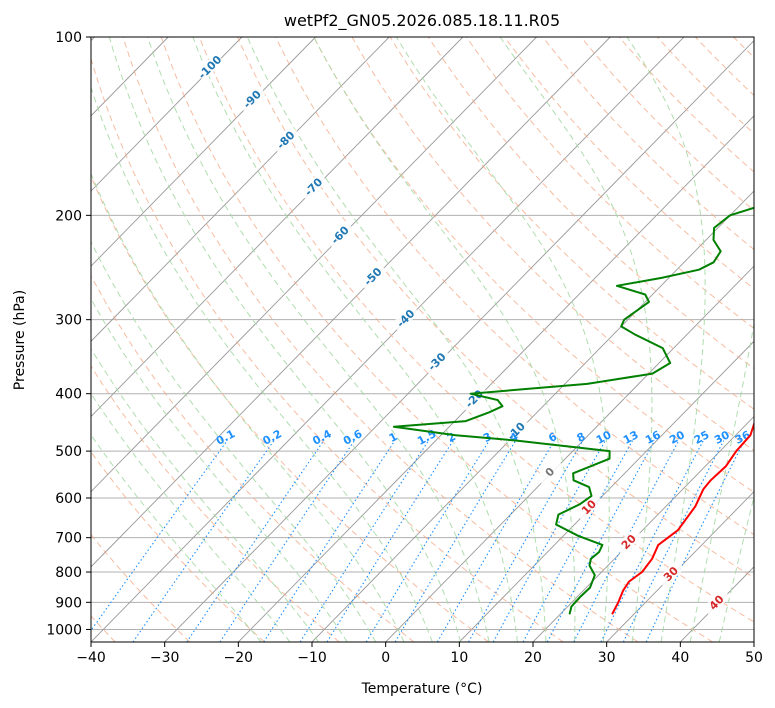  What do you see at coordinates (20, 340) in the screenshot?
I see `y-axis-title: Pressure (hPa)` at bounding box center [20, 340].